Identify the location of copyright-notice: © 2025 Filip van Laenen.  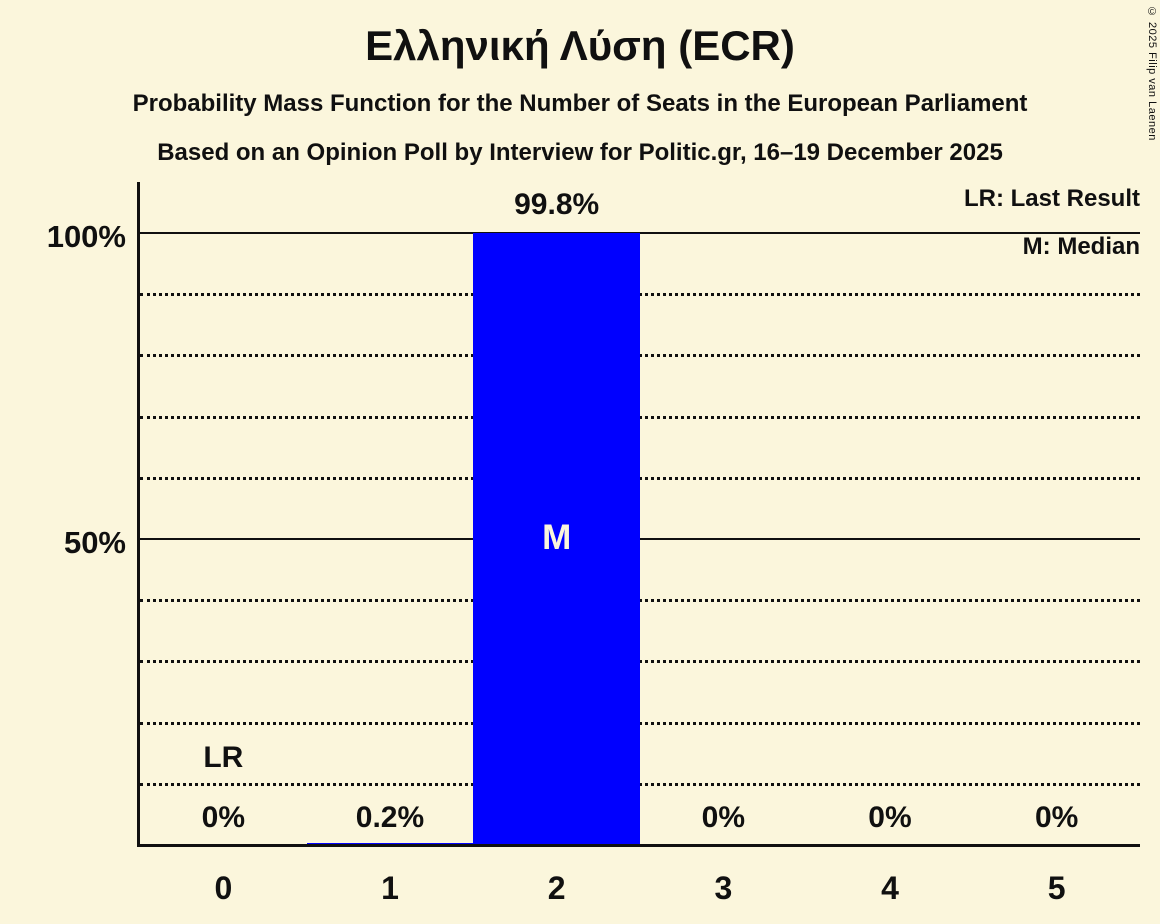
(1152, 73).